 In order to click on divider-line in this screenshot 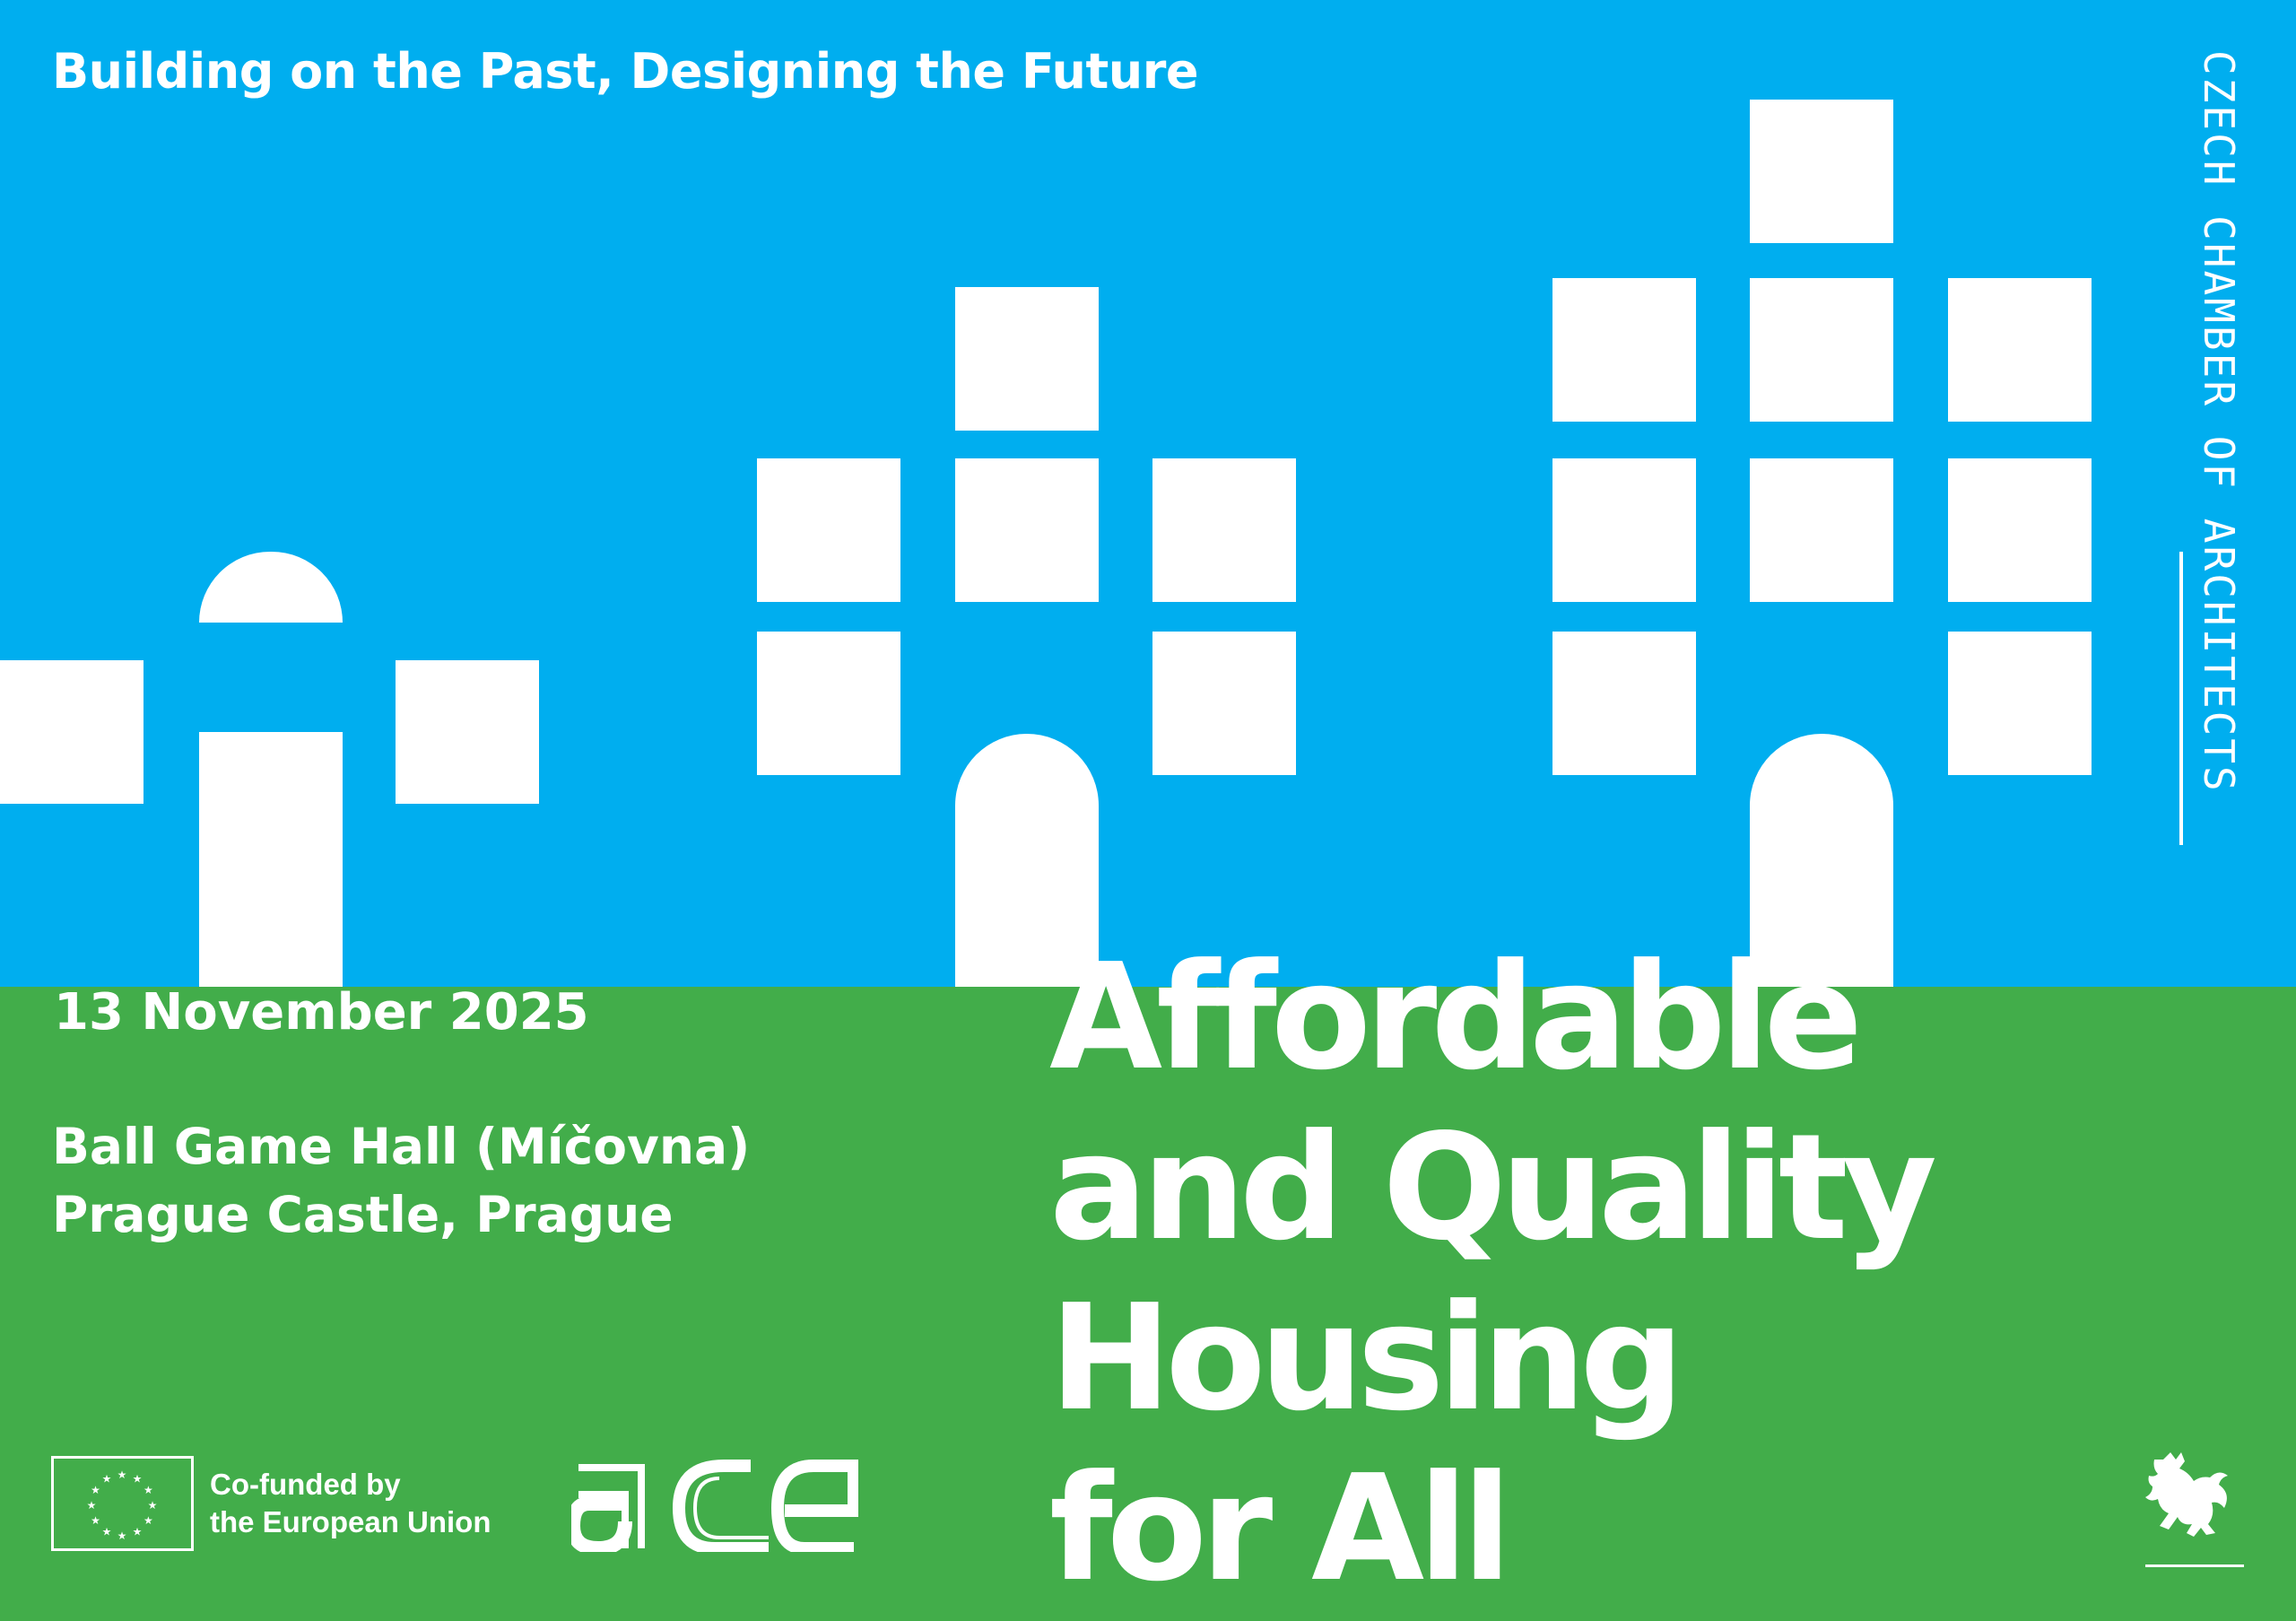, I will do `click(2181, 698)`.